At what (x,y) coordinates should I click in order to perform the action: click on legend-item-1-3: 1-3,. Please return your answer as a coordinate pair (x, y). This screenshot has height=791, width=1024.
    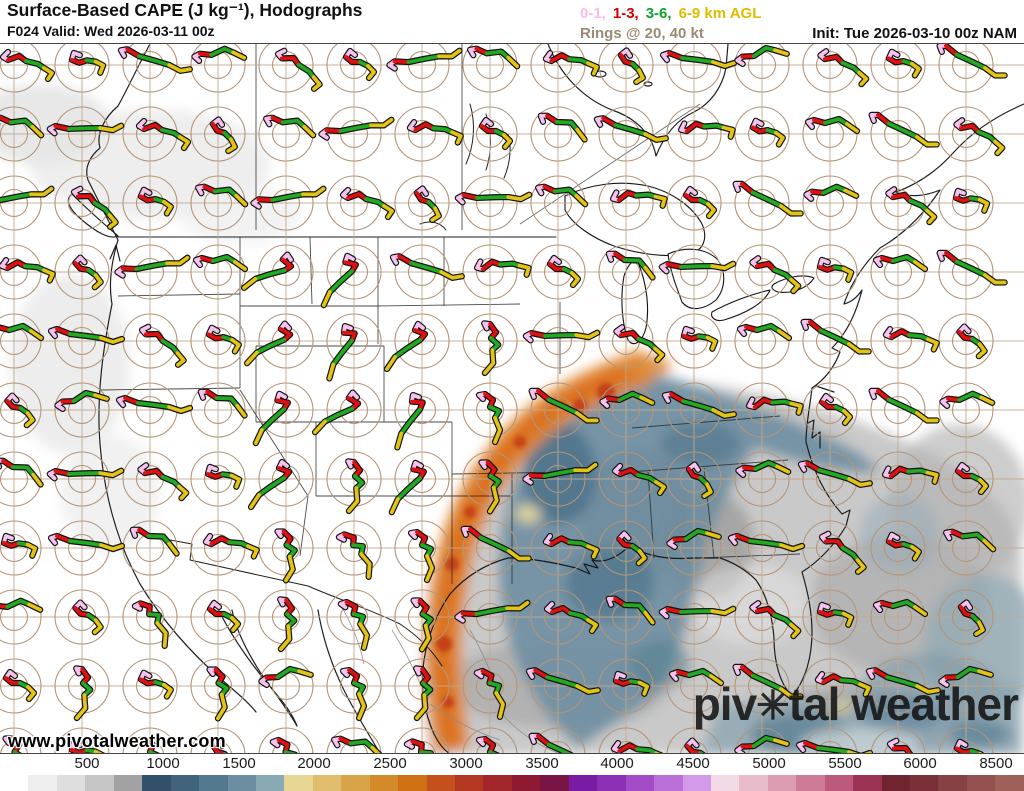
    Looking at the image, I should click on (625, 13).